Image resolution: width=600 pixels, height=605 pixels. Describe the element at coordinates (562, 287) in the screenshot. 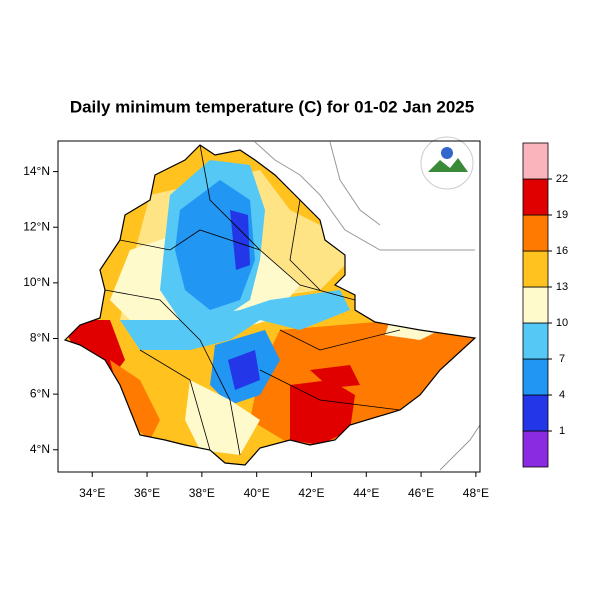

I see `colorbar-label: 13` at that location.